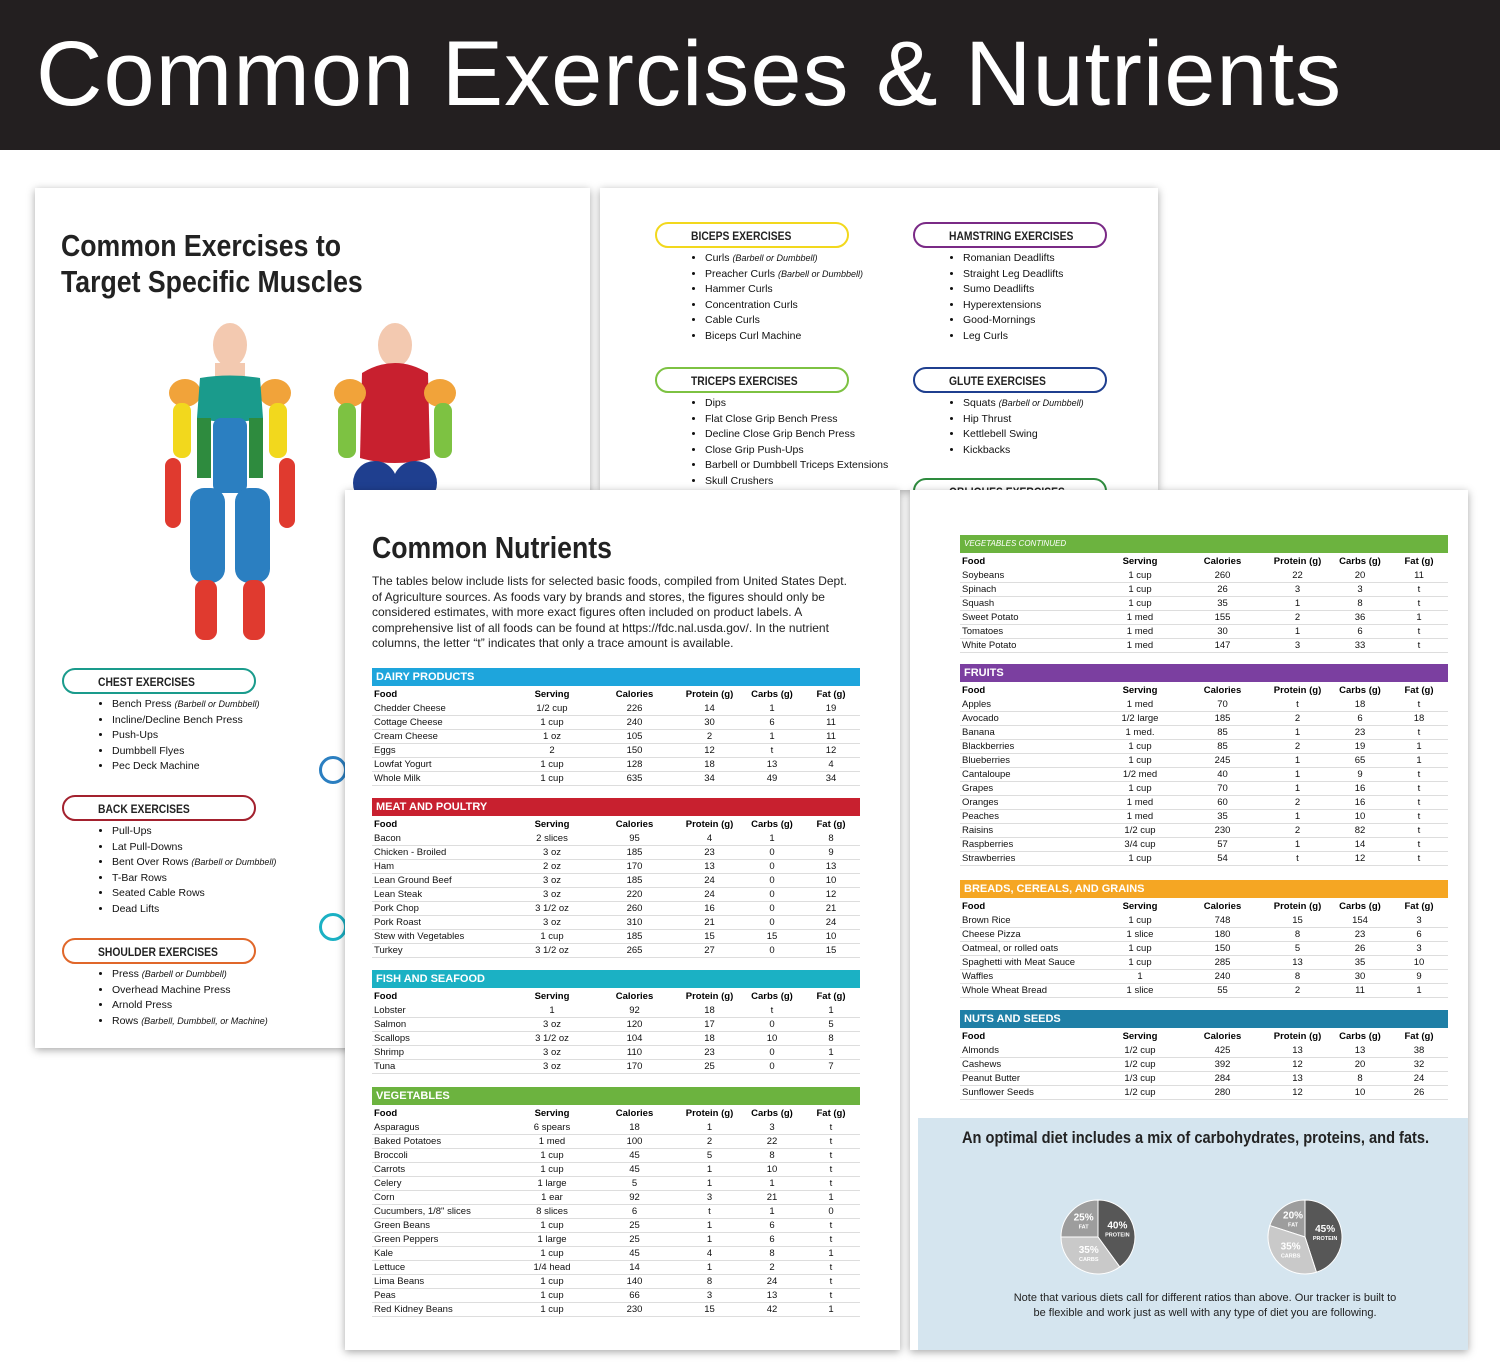 The image size is (1500, 1365). I want to click on table-cell: 20, so click(1360, 1064).